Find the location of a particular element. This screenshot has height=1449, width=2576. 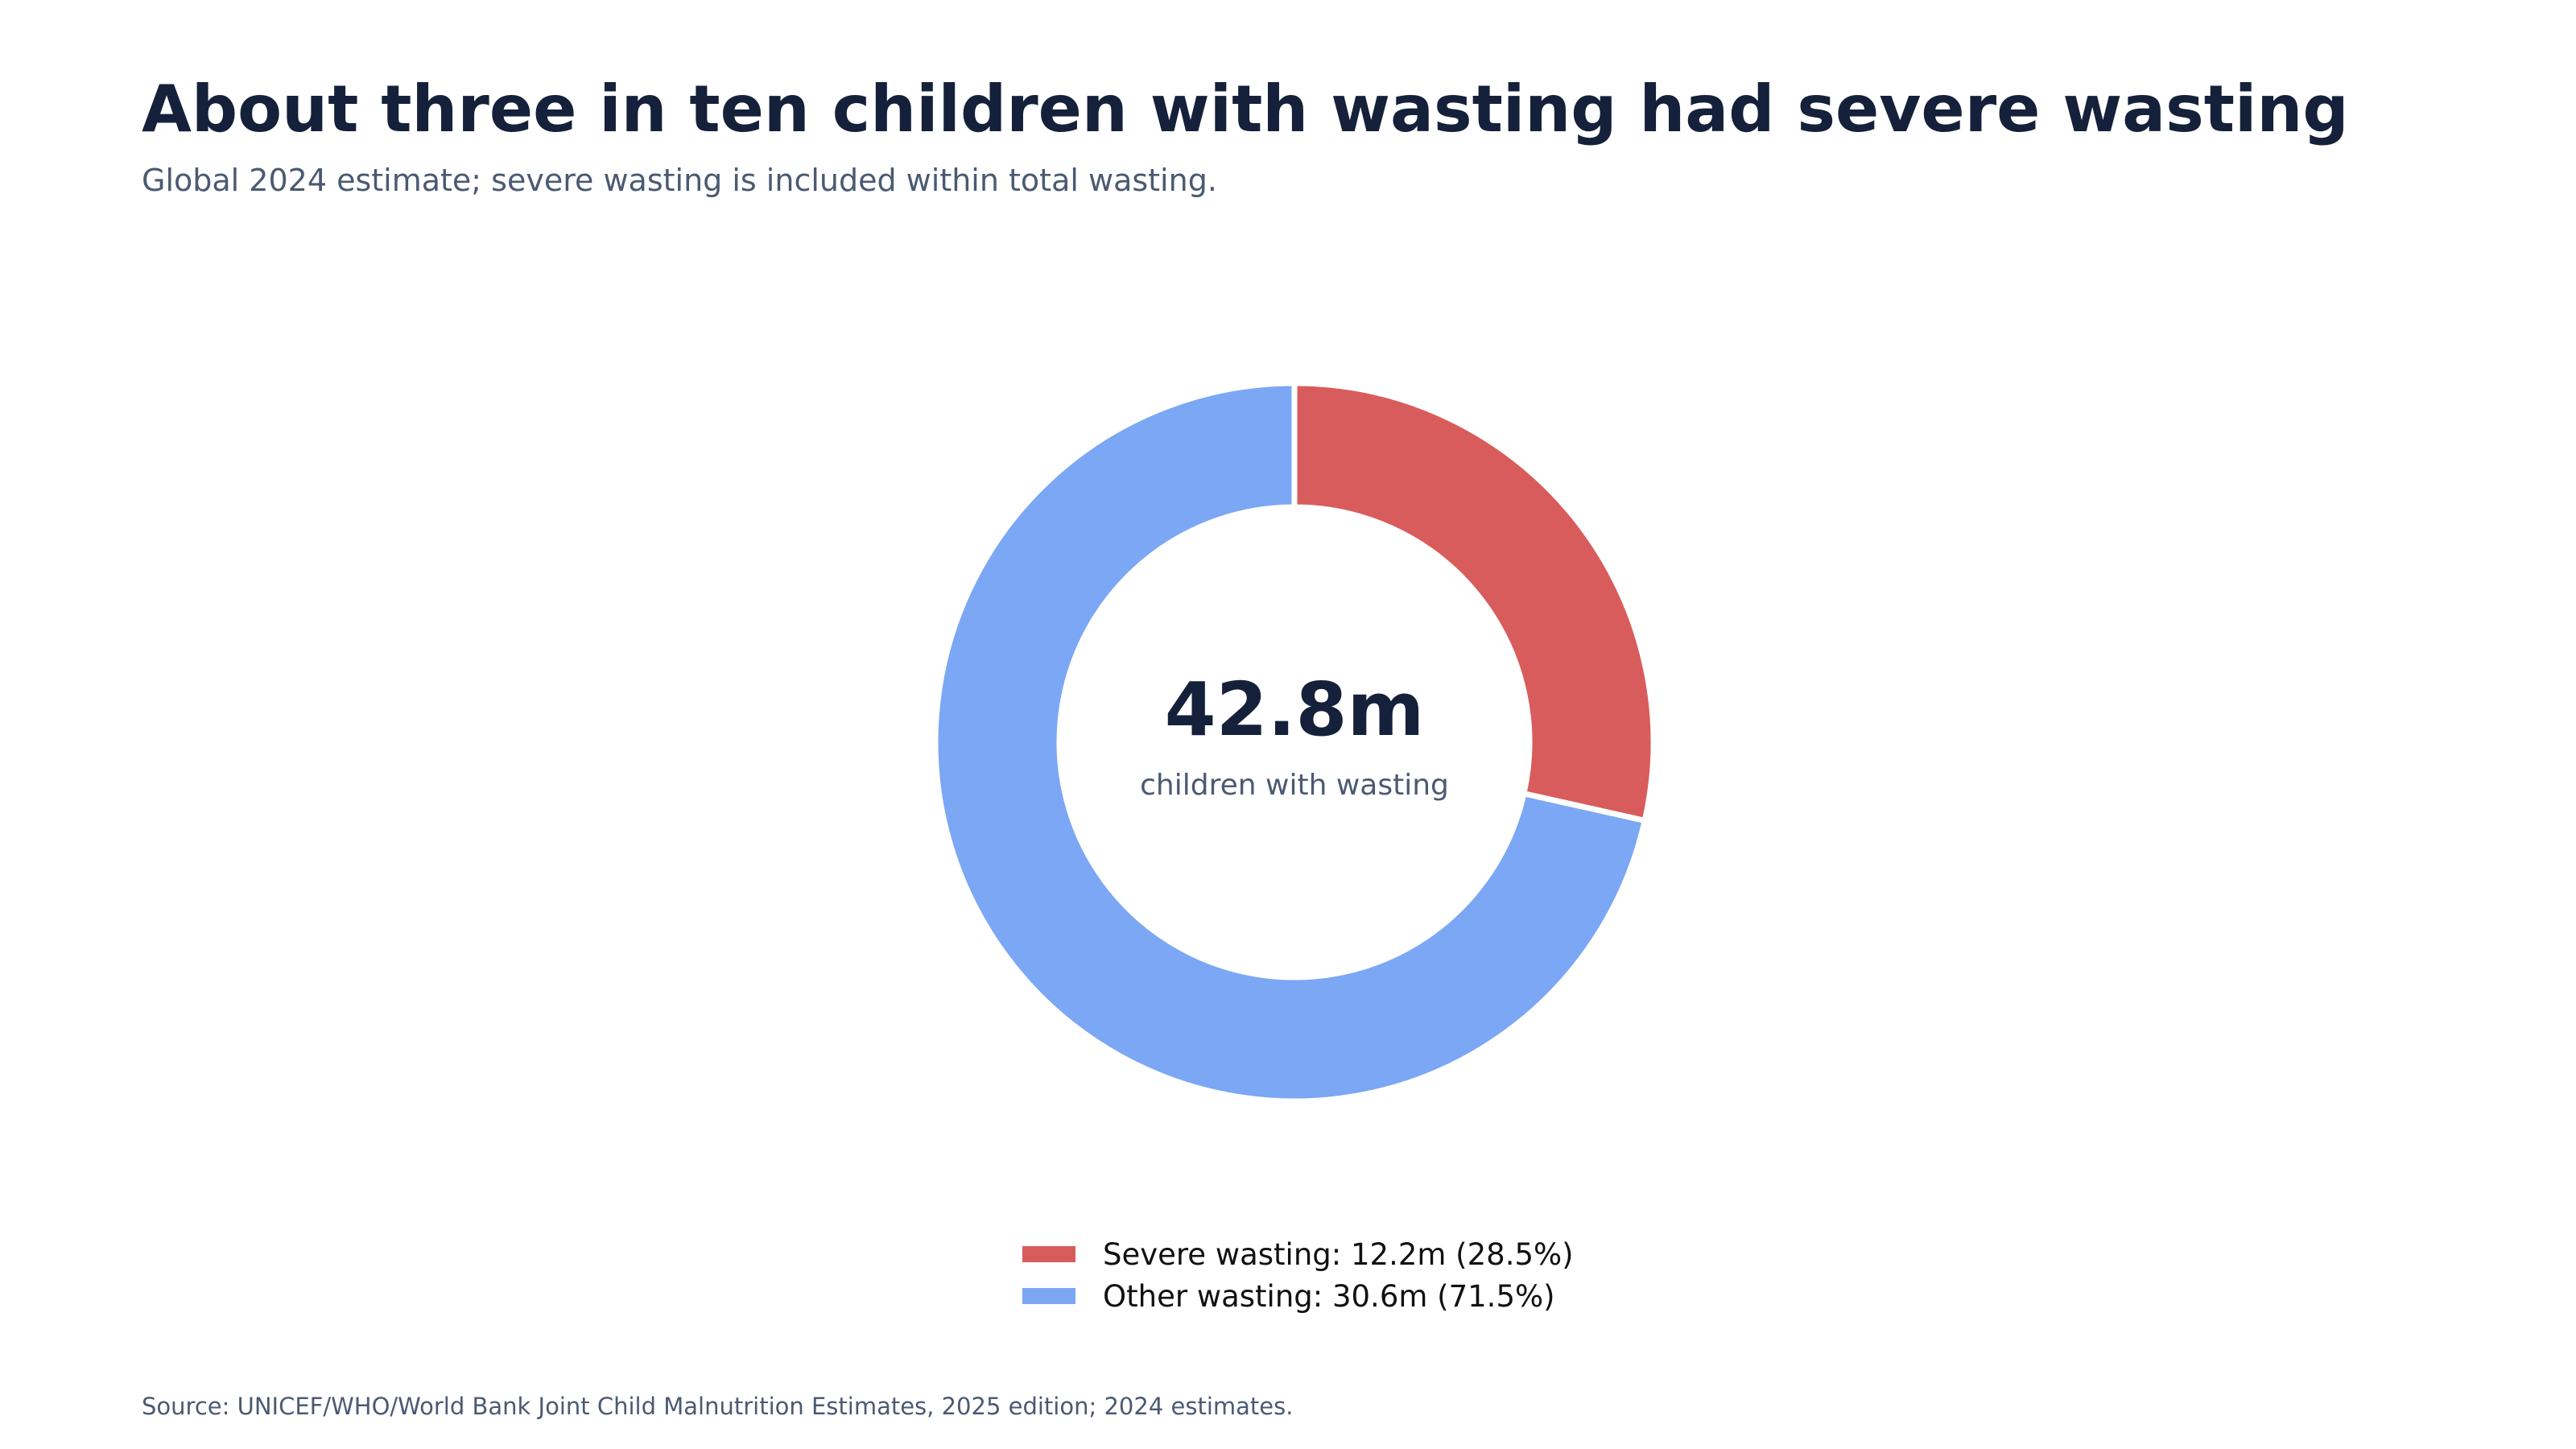

donut-slice-other-wasting is located at coordinates (1290, 742).